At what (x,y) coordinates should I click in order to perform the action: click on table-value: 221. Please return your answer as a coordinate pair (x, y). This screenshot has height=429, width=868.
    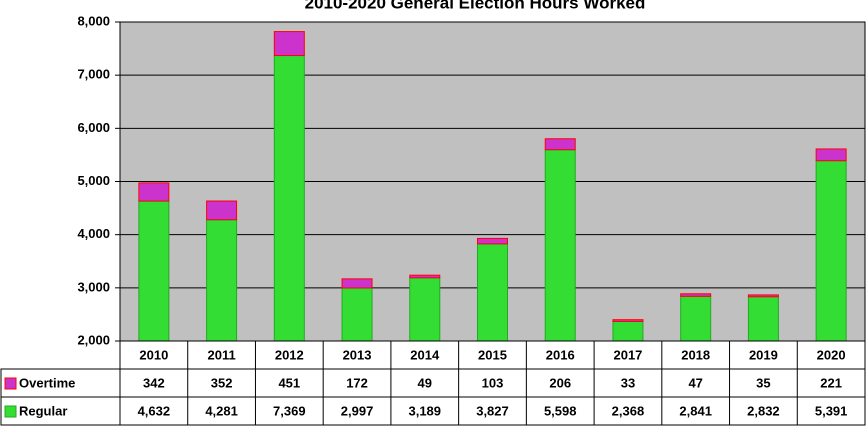
    Looking at the image, I should click on (831, 382).